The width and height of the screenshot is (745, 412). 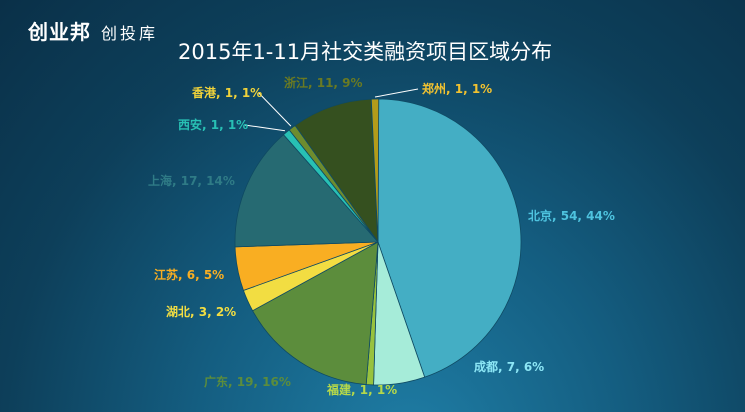 What do you see at coordinates (365, 52) in the screenshot?
I see `chart-title: 2015年1-11月社交类融资项目区域分布` at bounding box center [365, 52].